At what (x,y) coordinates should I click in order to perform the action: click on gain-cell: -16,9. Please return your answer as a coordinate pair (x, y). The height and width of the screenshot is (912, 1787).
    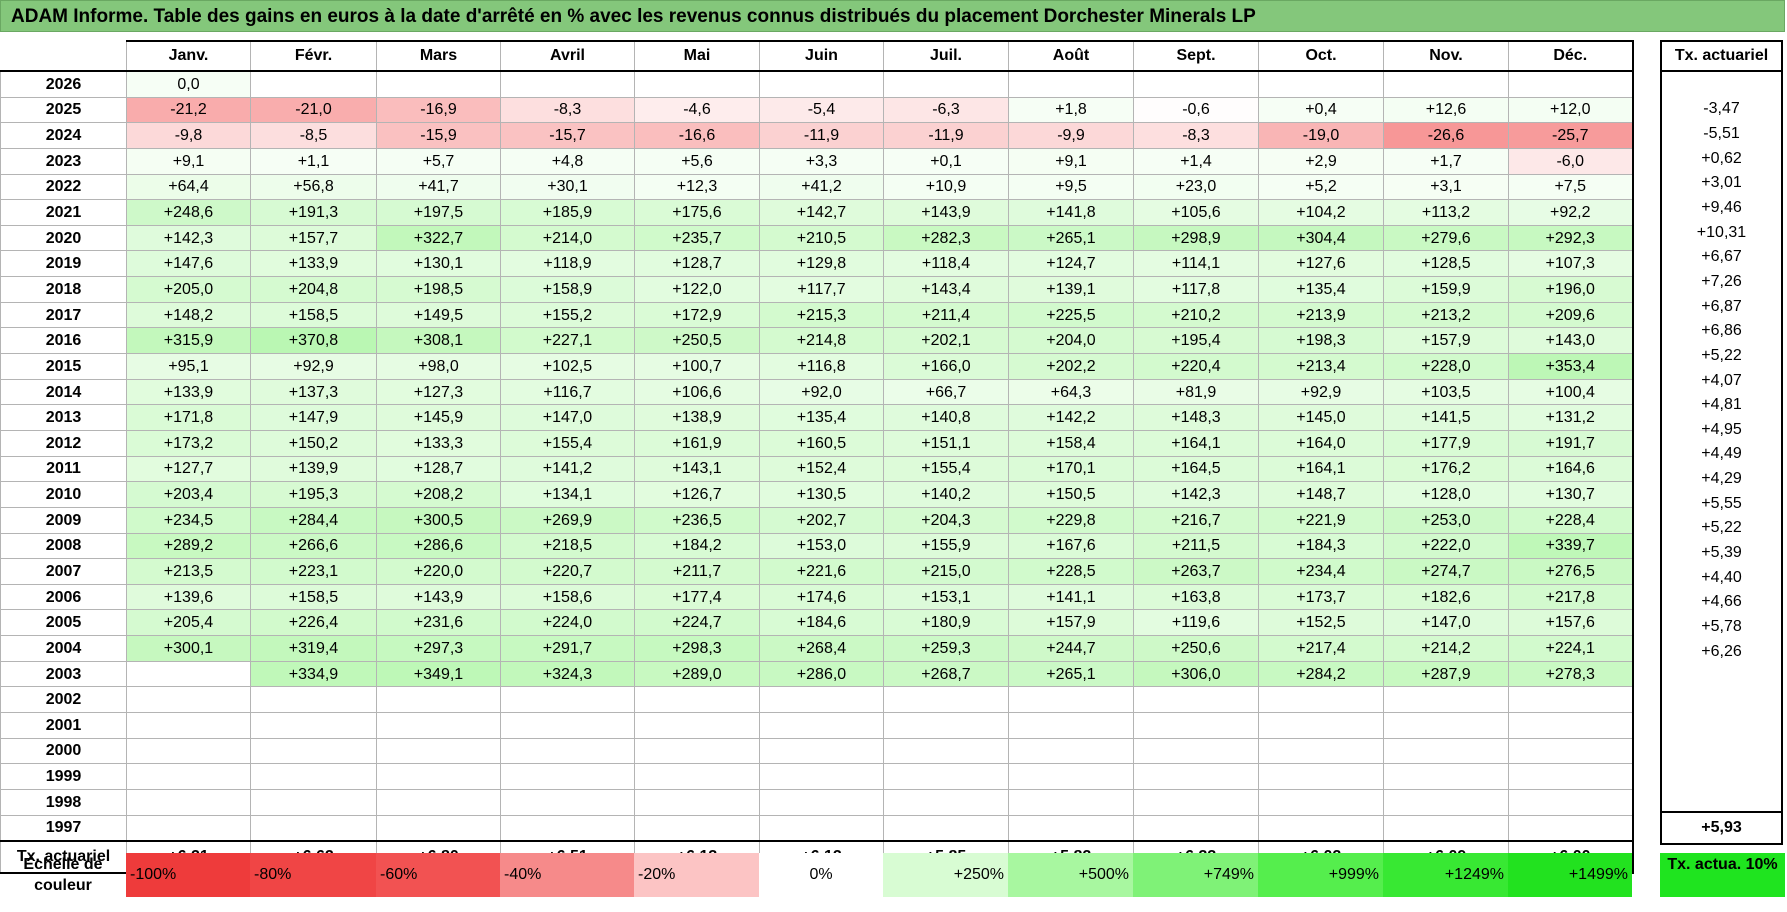
    Looking at the image, I should click on (438, 110).